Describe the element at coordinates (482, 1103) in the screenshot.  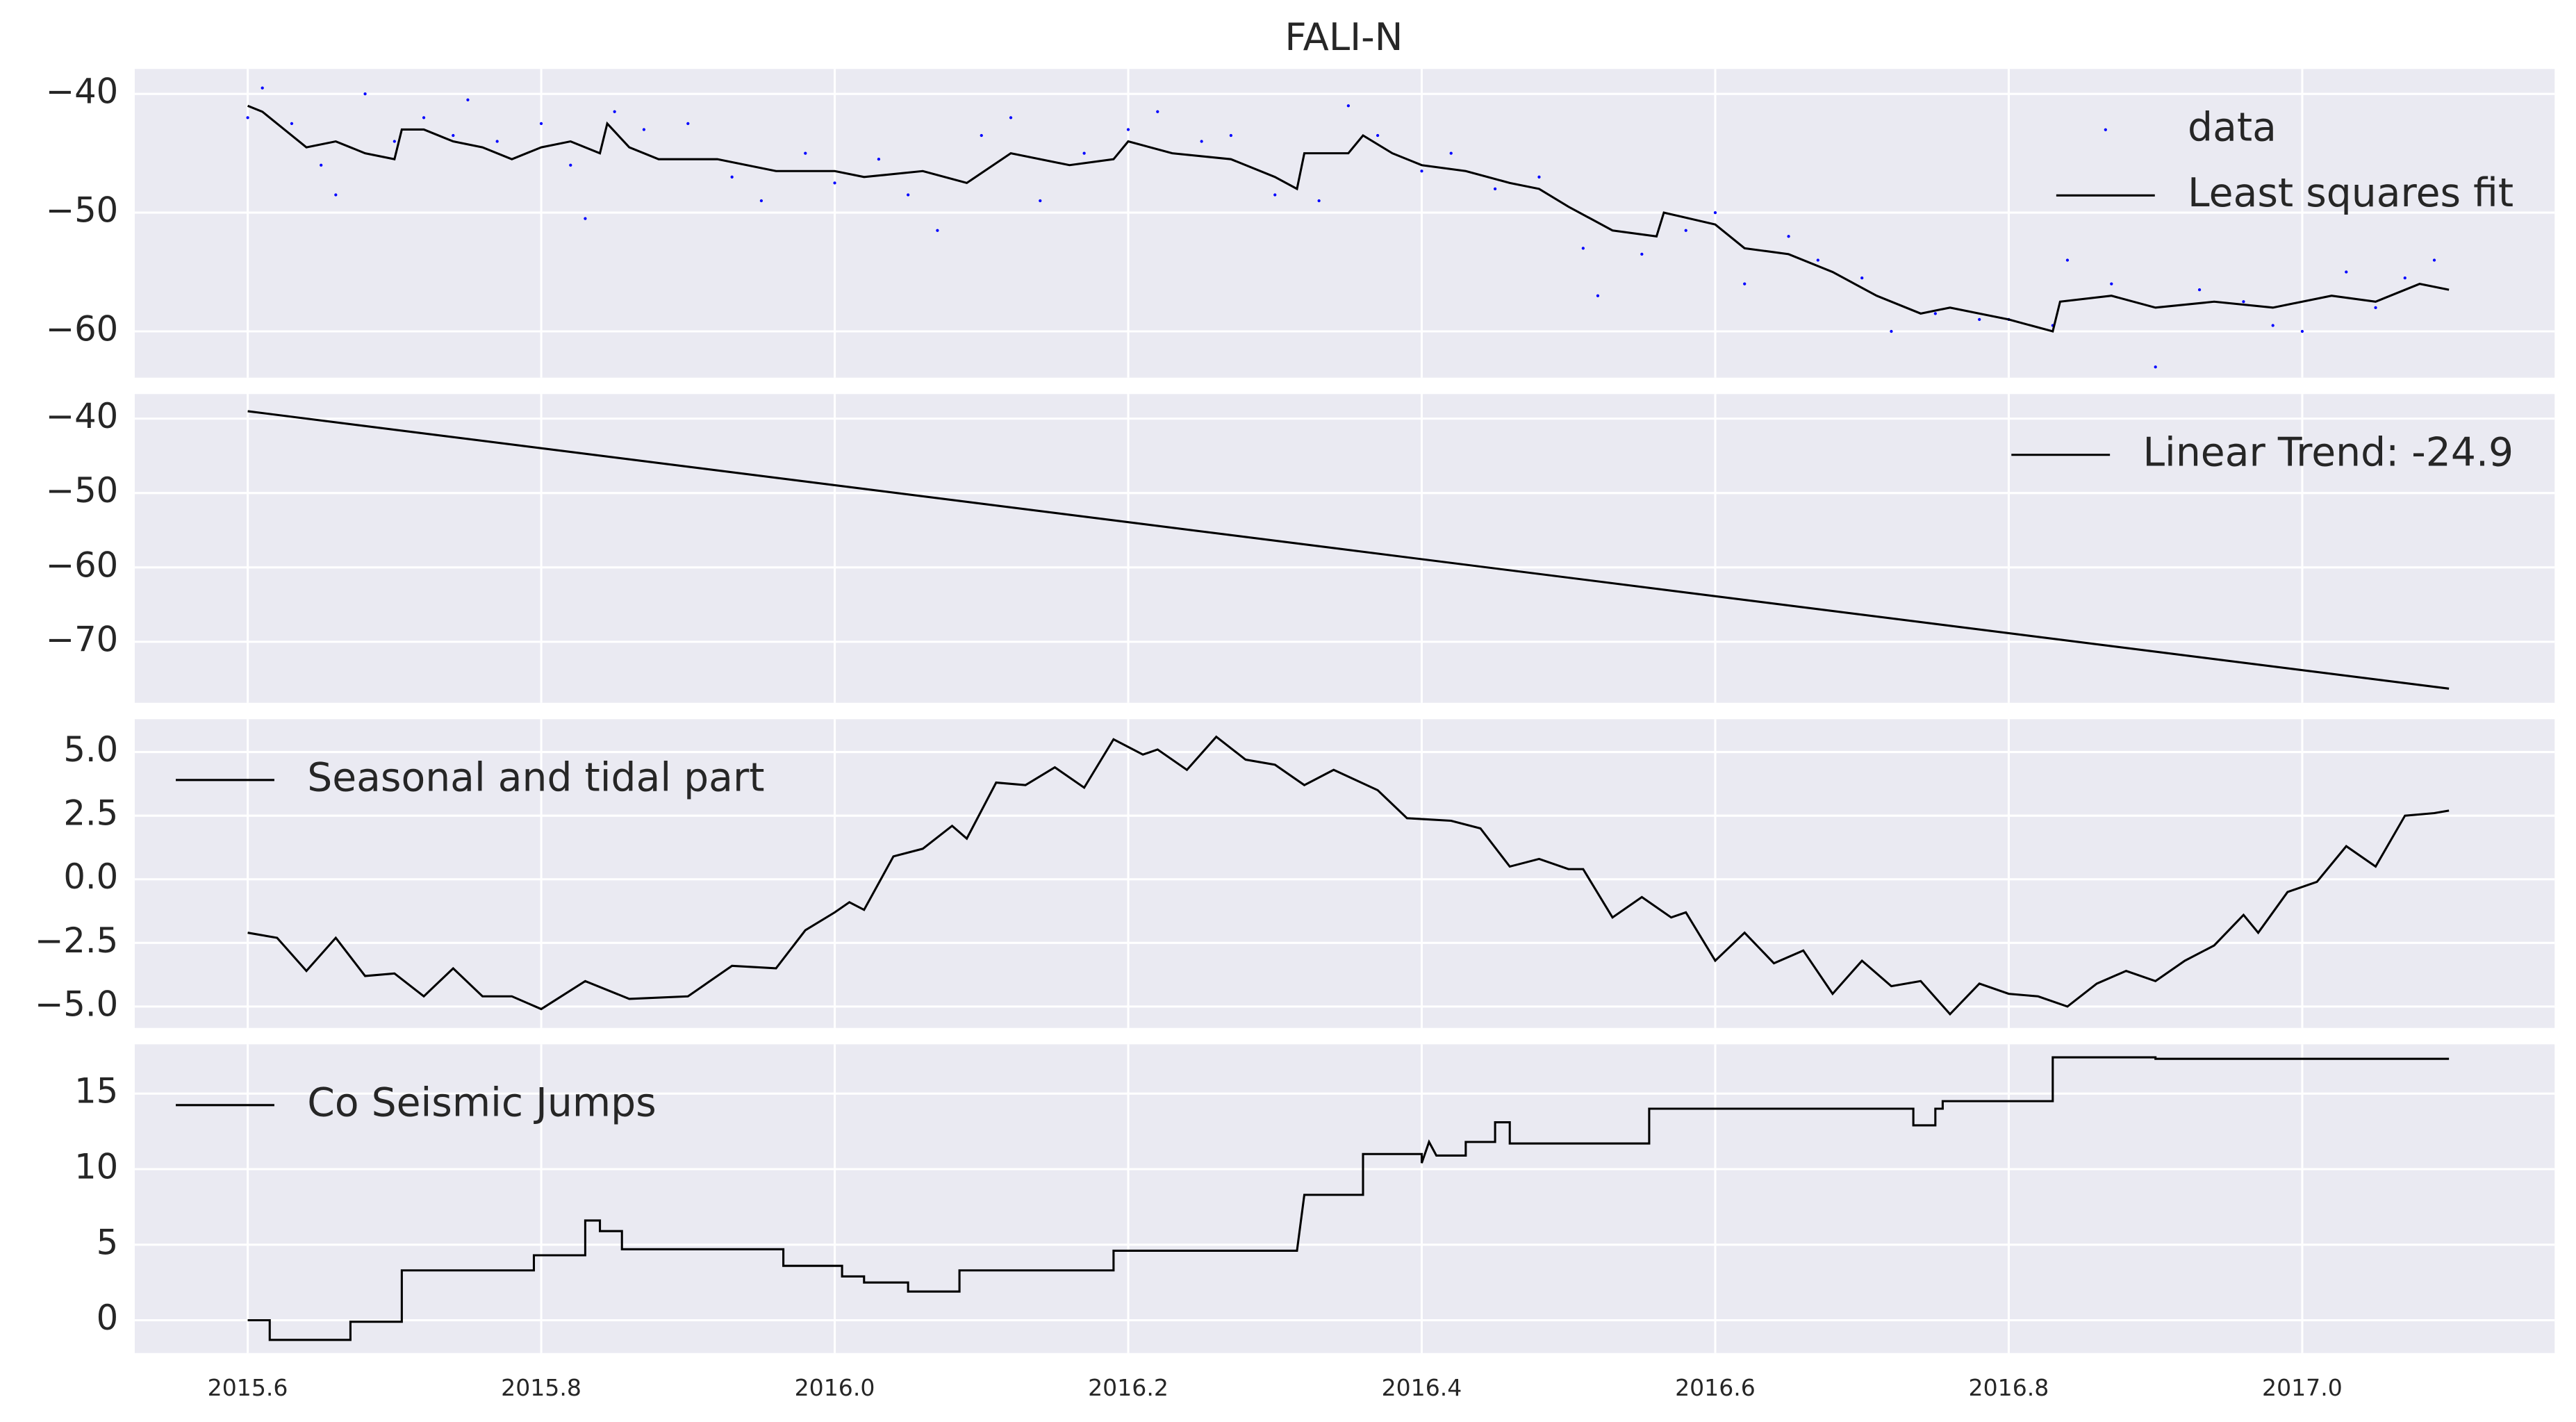
I see `legend-label: Co Seismic Jumps` at that location.